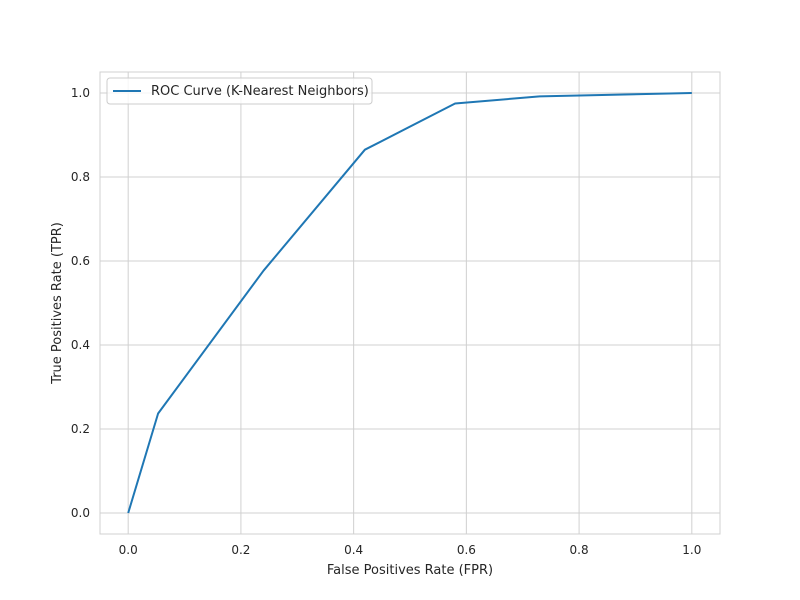  Describe the element at coordinates (260, 91) in the screenshot. I see `legend-label: ROC Curve (K-Nearest Neighbors)` at that location.